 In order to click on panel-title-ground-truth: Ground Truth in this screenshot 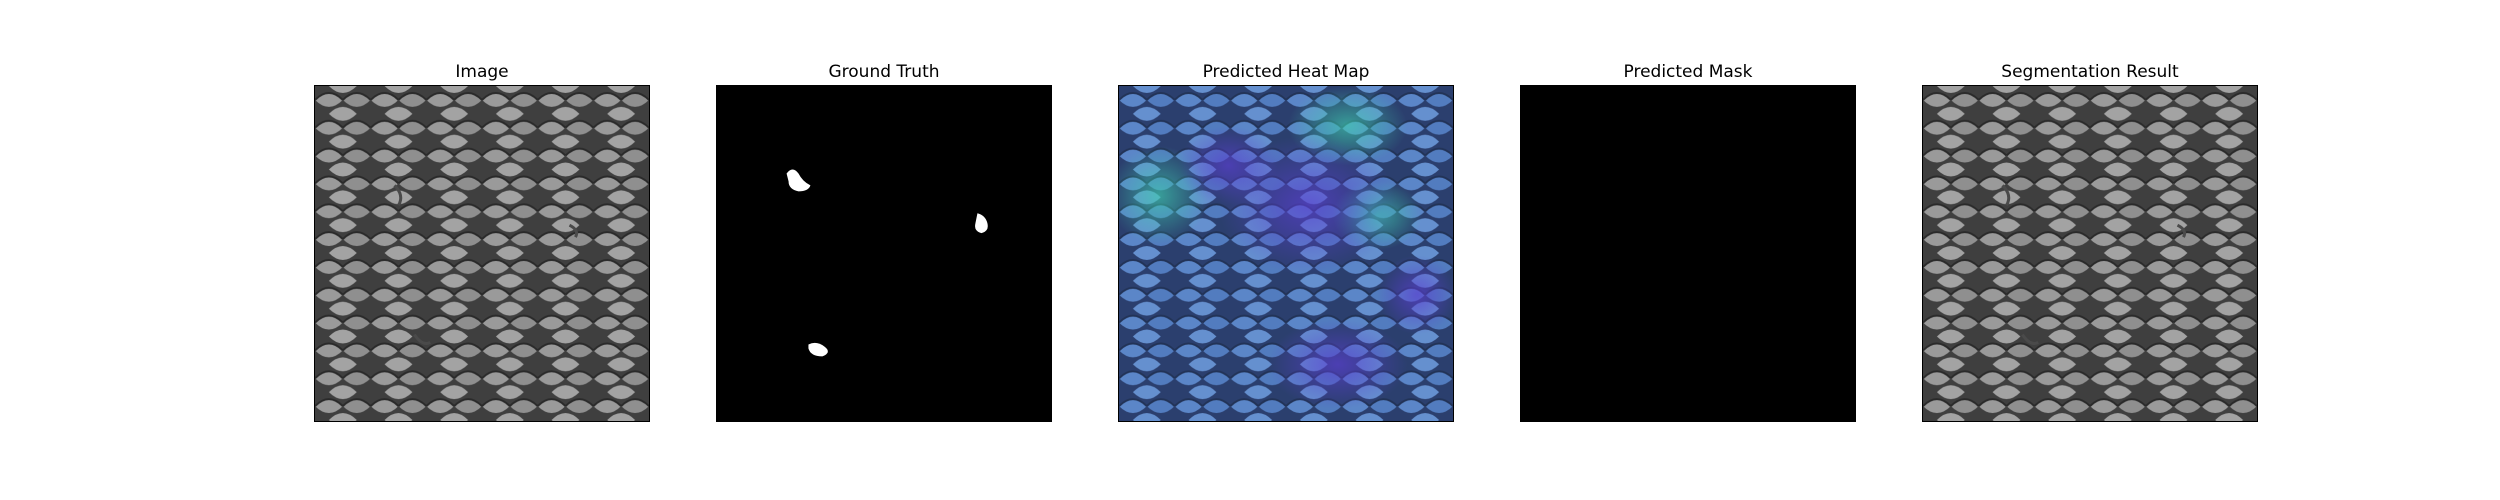, I will do `click(884, 72)`.